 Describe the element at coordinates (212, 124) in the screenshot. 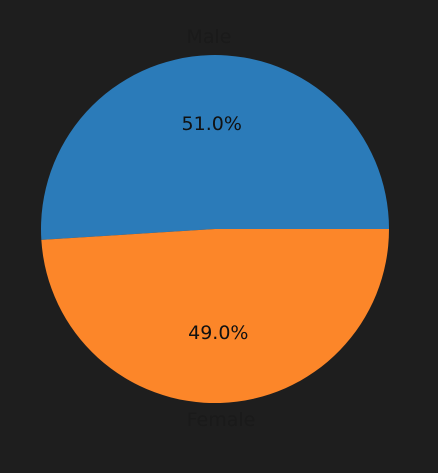

I see `pct-label-male: 51.0%` at that location.